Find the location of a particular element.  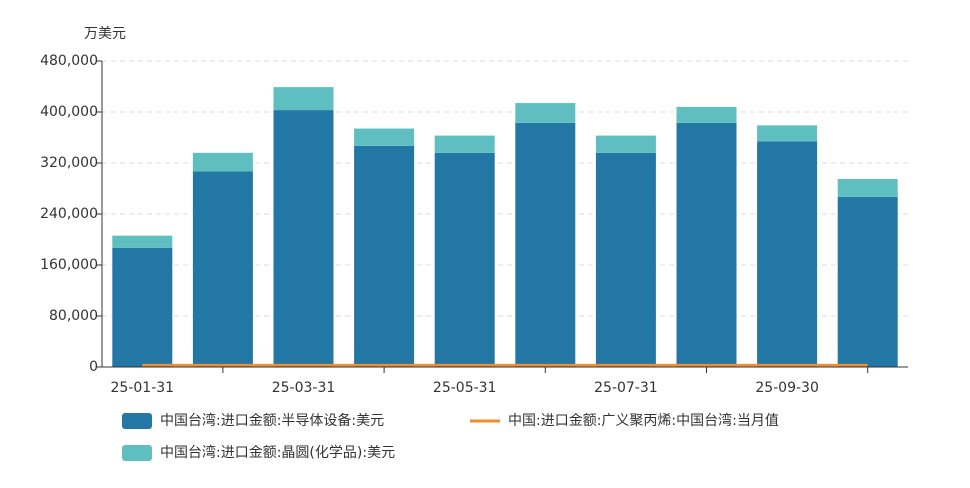

x-tick-label: 25-07-31 is located at coordinates (626, 388).